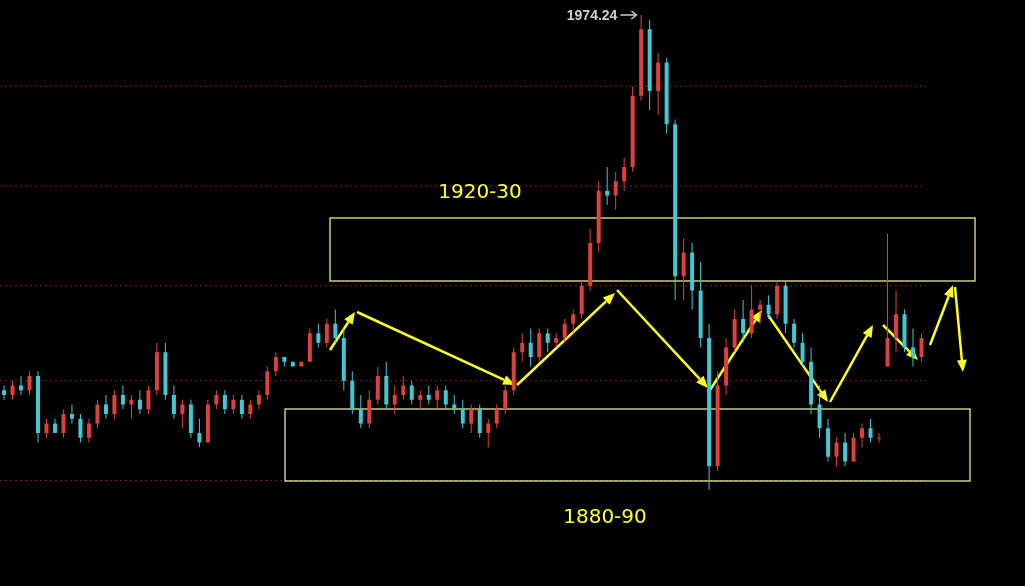 The height and width of the screenshot is (586, 1025). Describe the element at coordinates (605, 516) in the screenshot. I see `text: 1880-90` at that location.